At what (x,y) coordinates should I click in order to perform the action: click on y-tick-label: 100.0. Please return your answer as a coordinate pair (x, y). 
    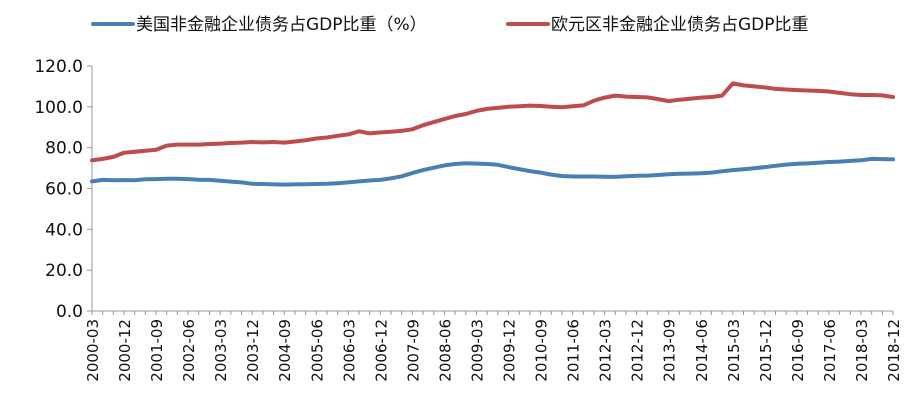
    Looking at the image, I should click on (58, 108).